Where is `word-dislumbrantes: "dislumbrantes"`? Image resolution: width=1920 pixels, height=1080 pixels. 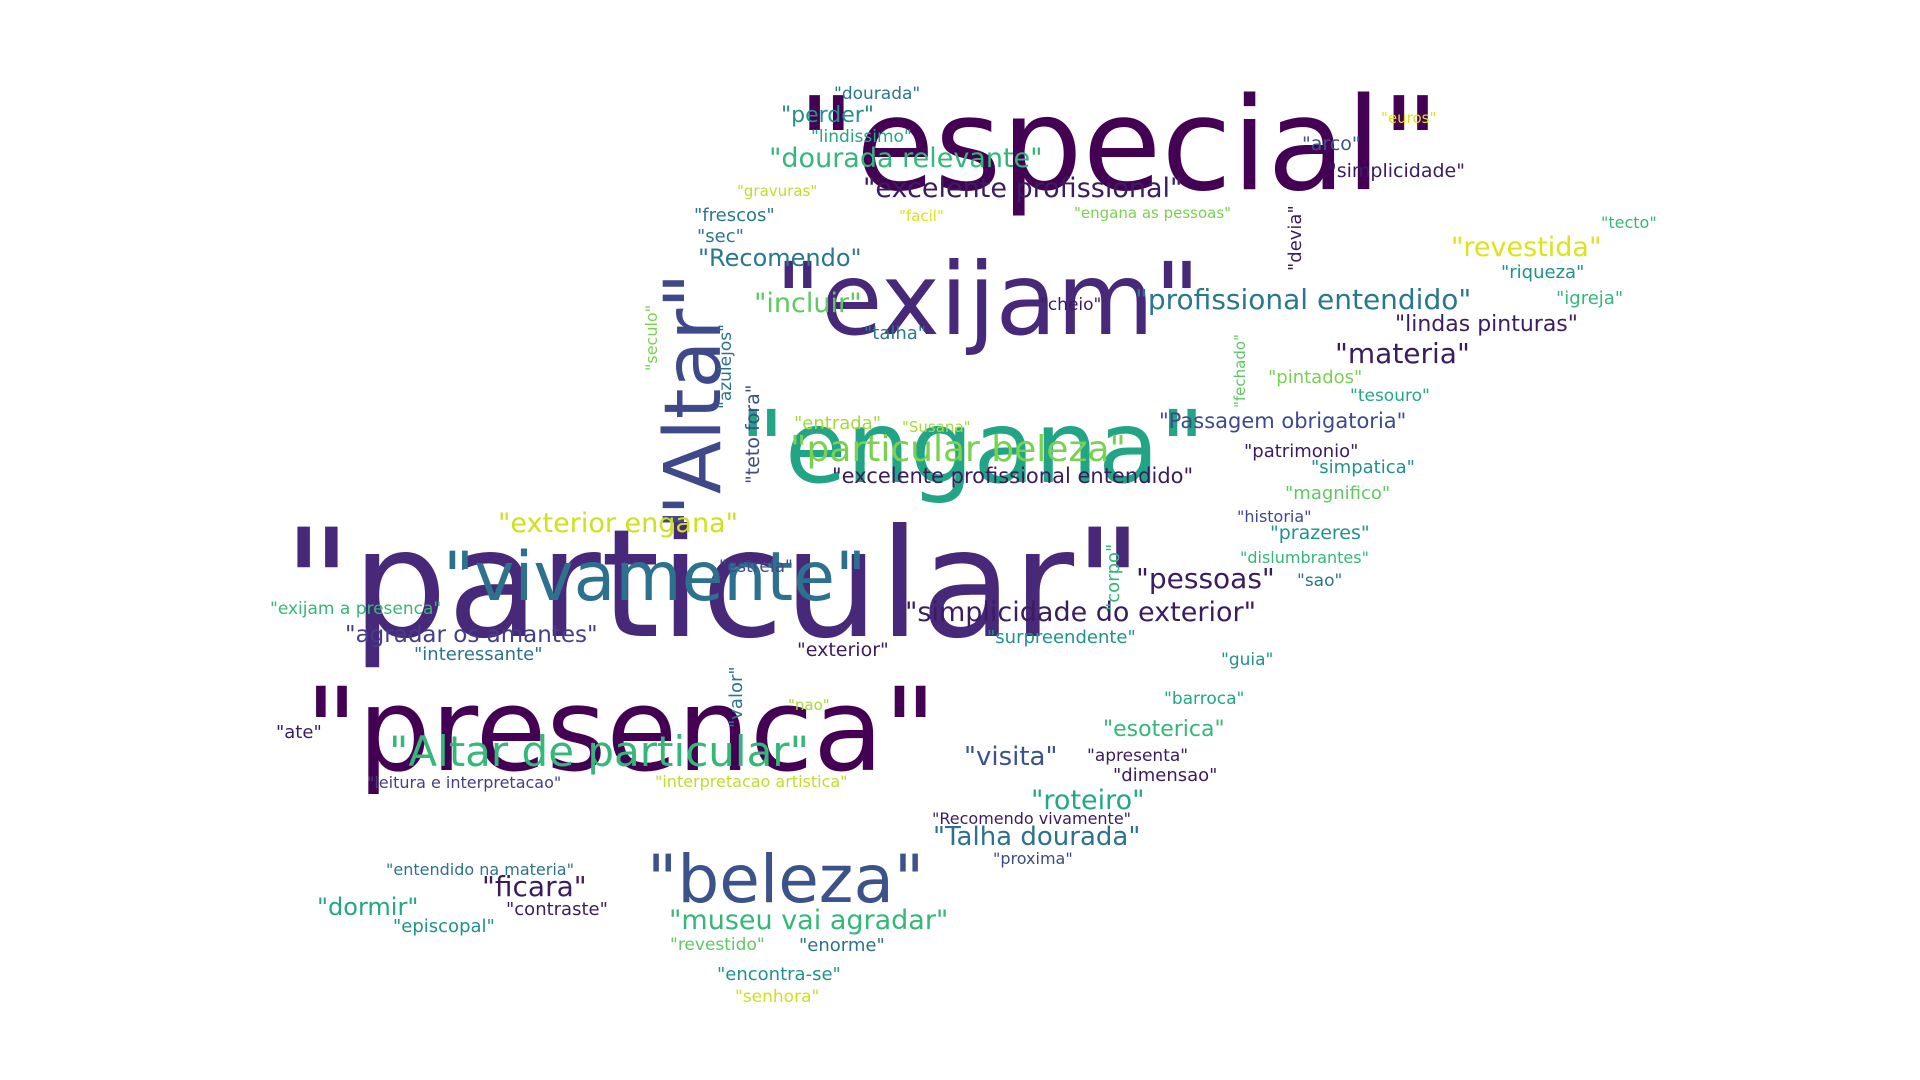
word-dislumbrantes: "dislumbrantes" is located at coordinates (1304, 558).